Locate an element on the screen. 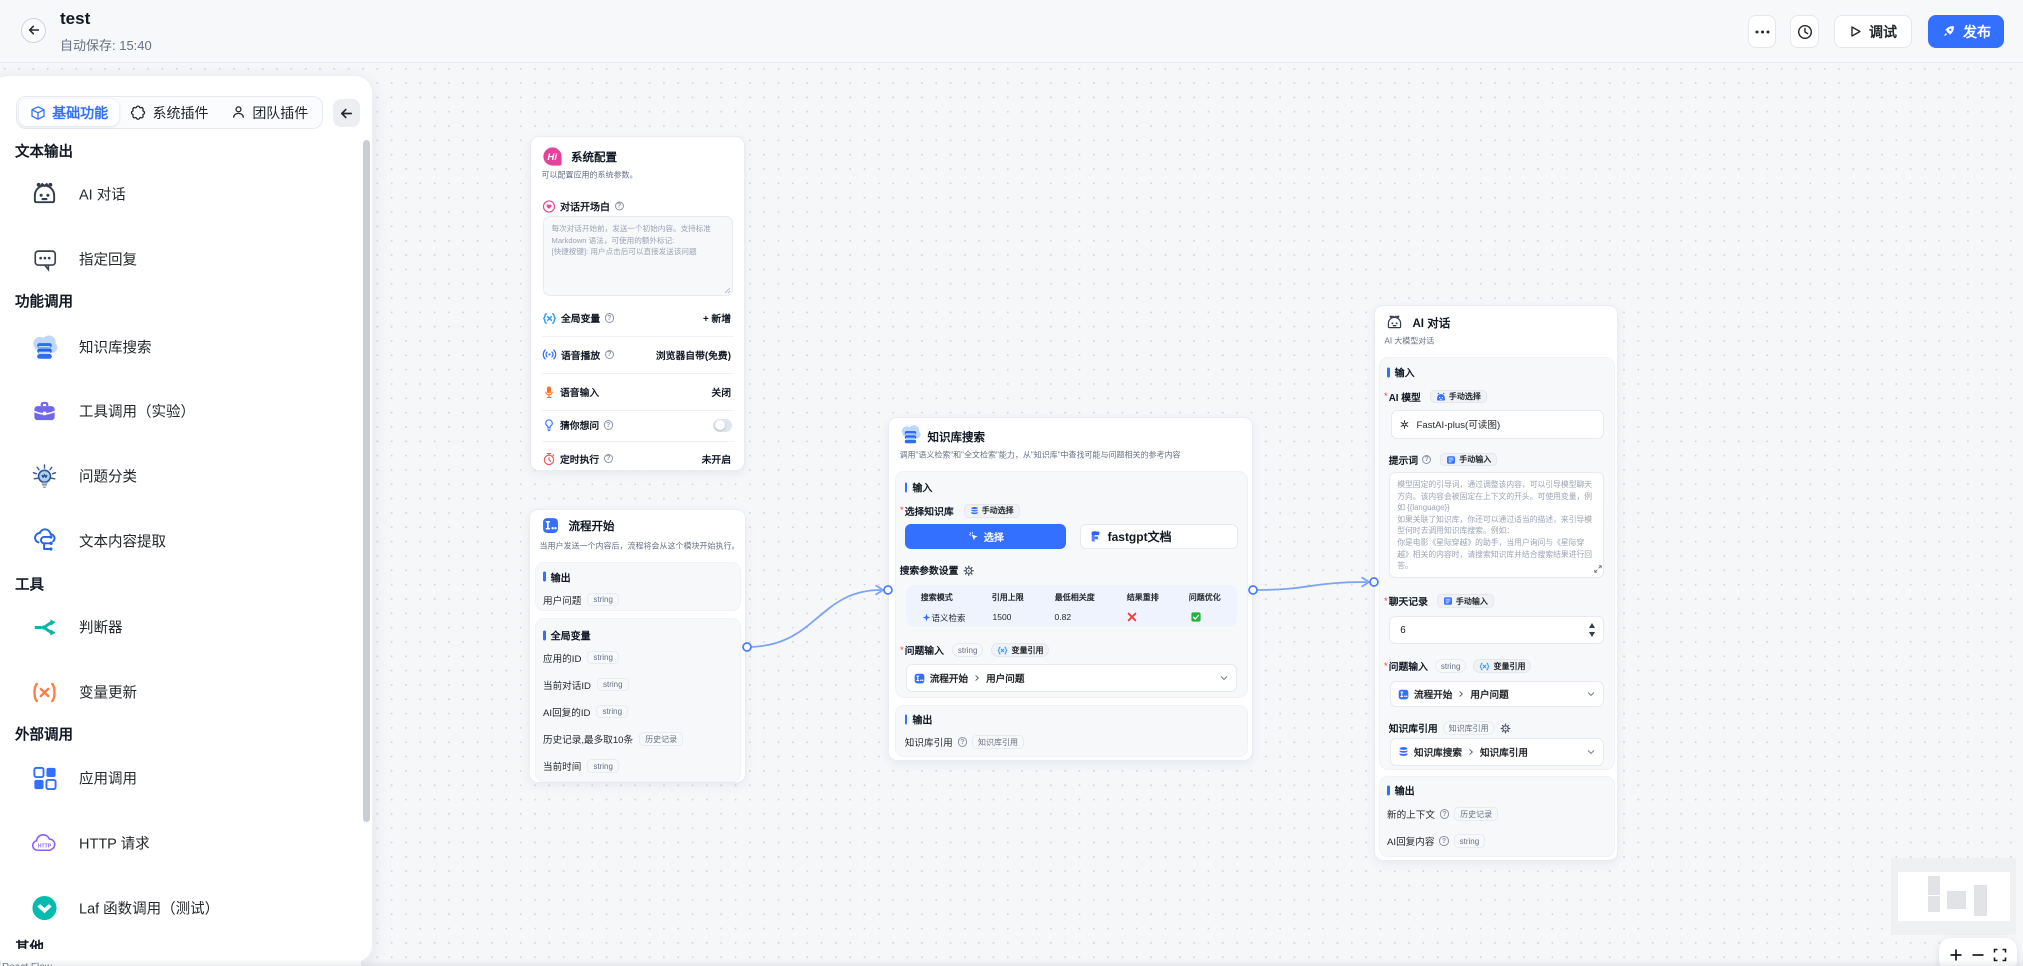  svg-text: Hi is located at coordinates (552, 157).